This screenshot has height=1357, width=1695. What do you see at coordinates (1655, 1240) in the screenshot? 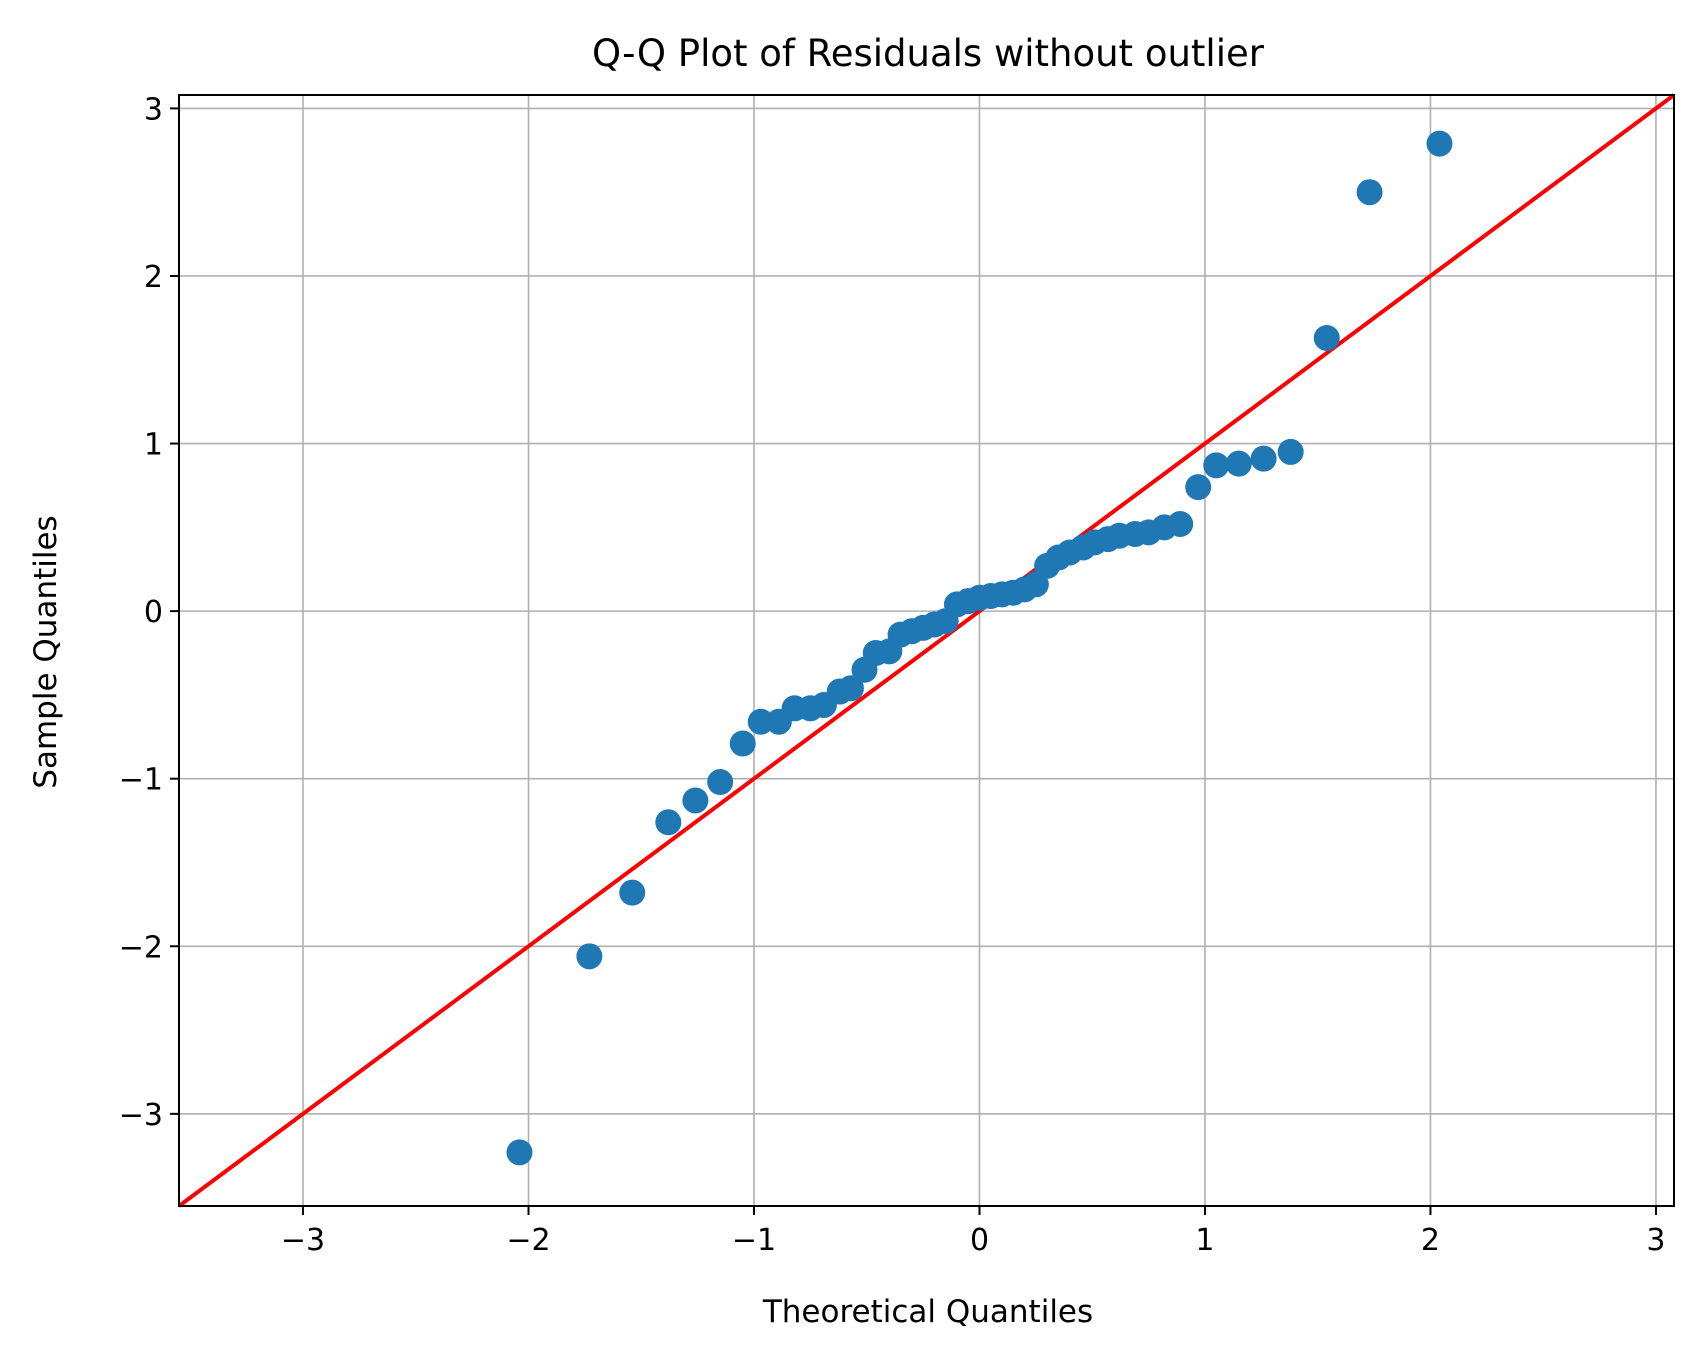
I see `x-tick-label: 3` at bounding box center [1655, 1240].